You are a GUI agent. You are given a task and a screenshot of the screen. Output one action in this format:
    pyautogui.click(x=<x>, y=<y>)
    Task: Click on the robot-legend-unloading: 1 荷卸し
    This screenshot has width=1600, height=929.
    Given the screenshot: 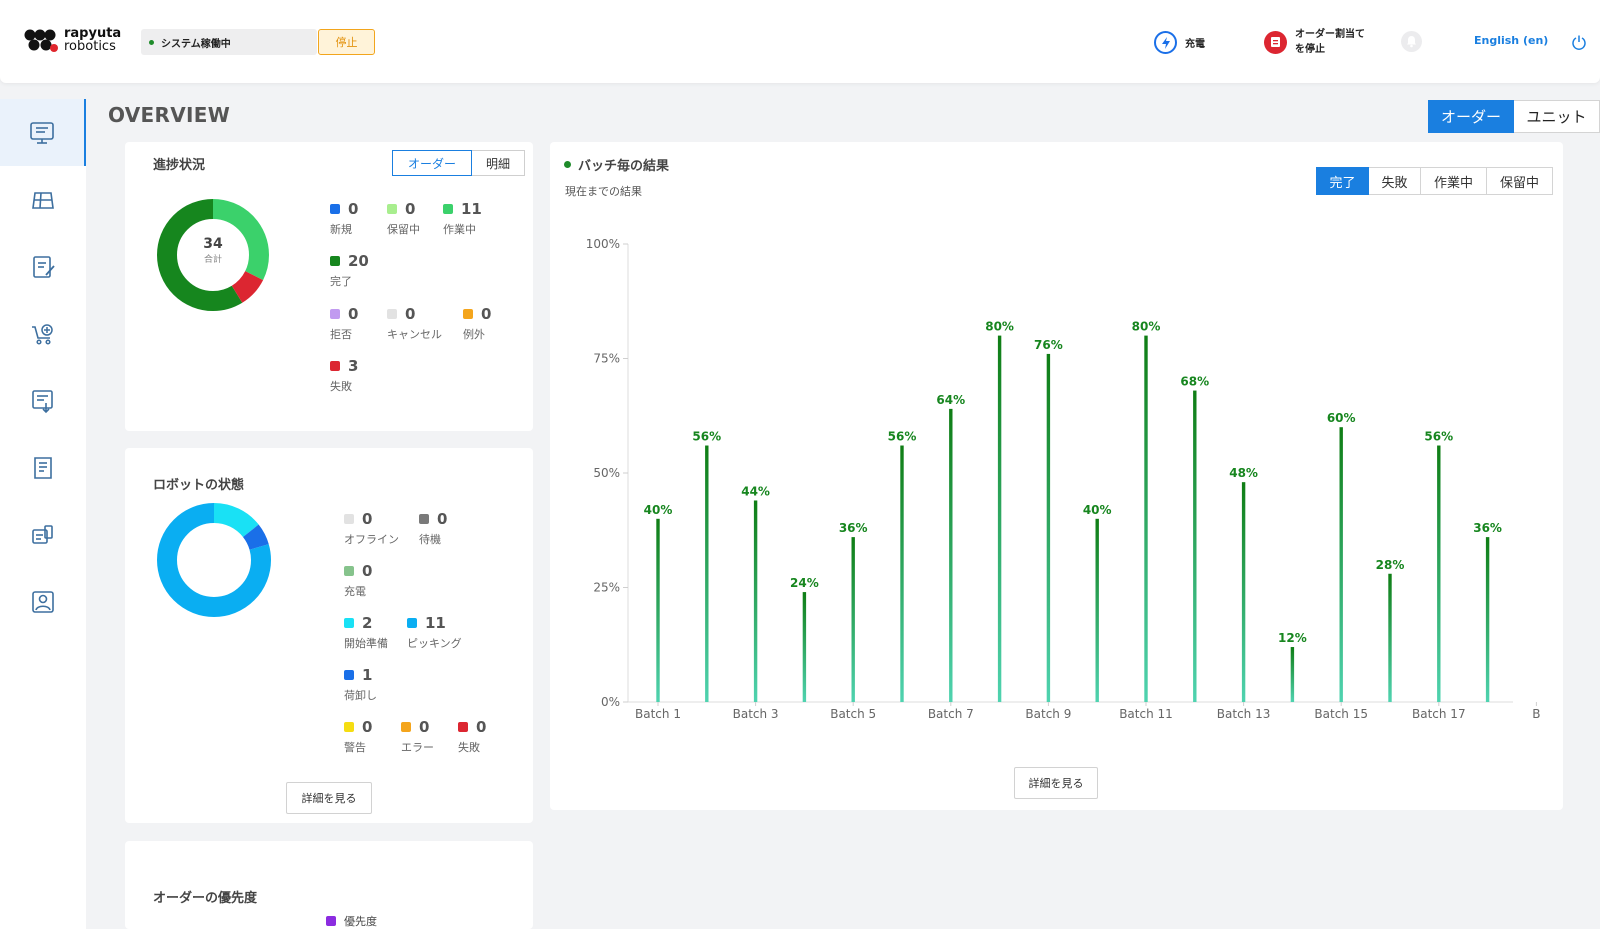 What is the action you would take?
    pyautogui.click(x=360, y=684)
    